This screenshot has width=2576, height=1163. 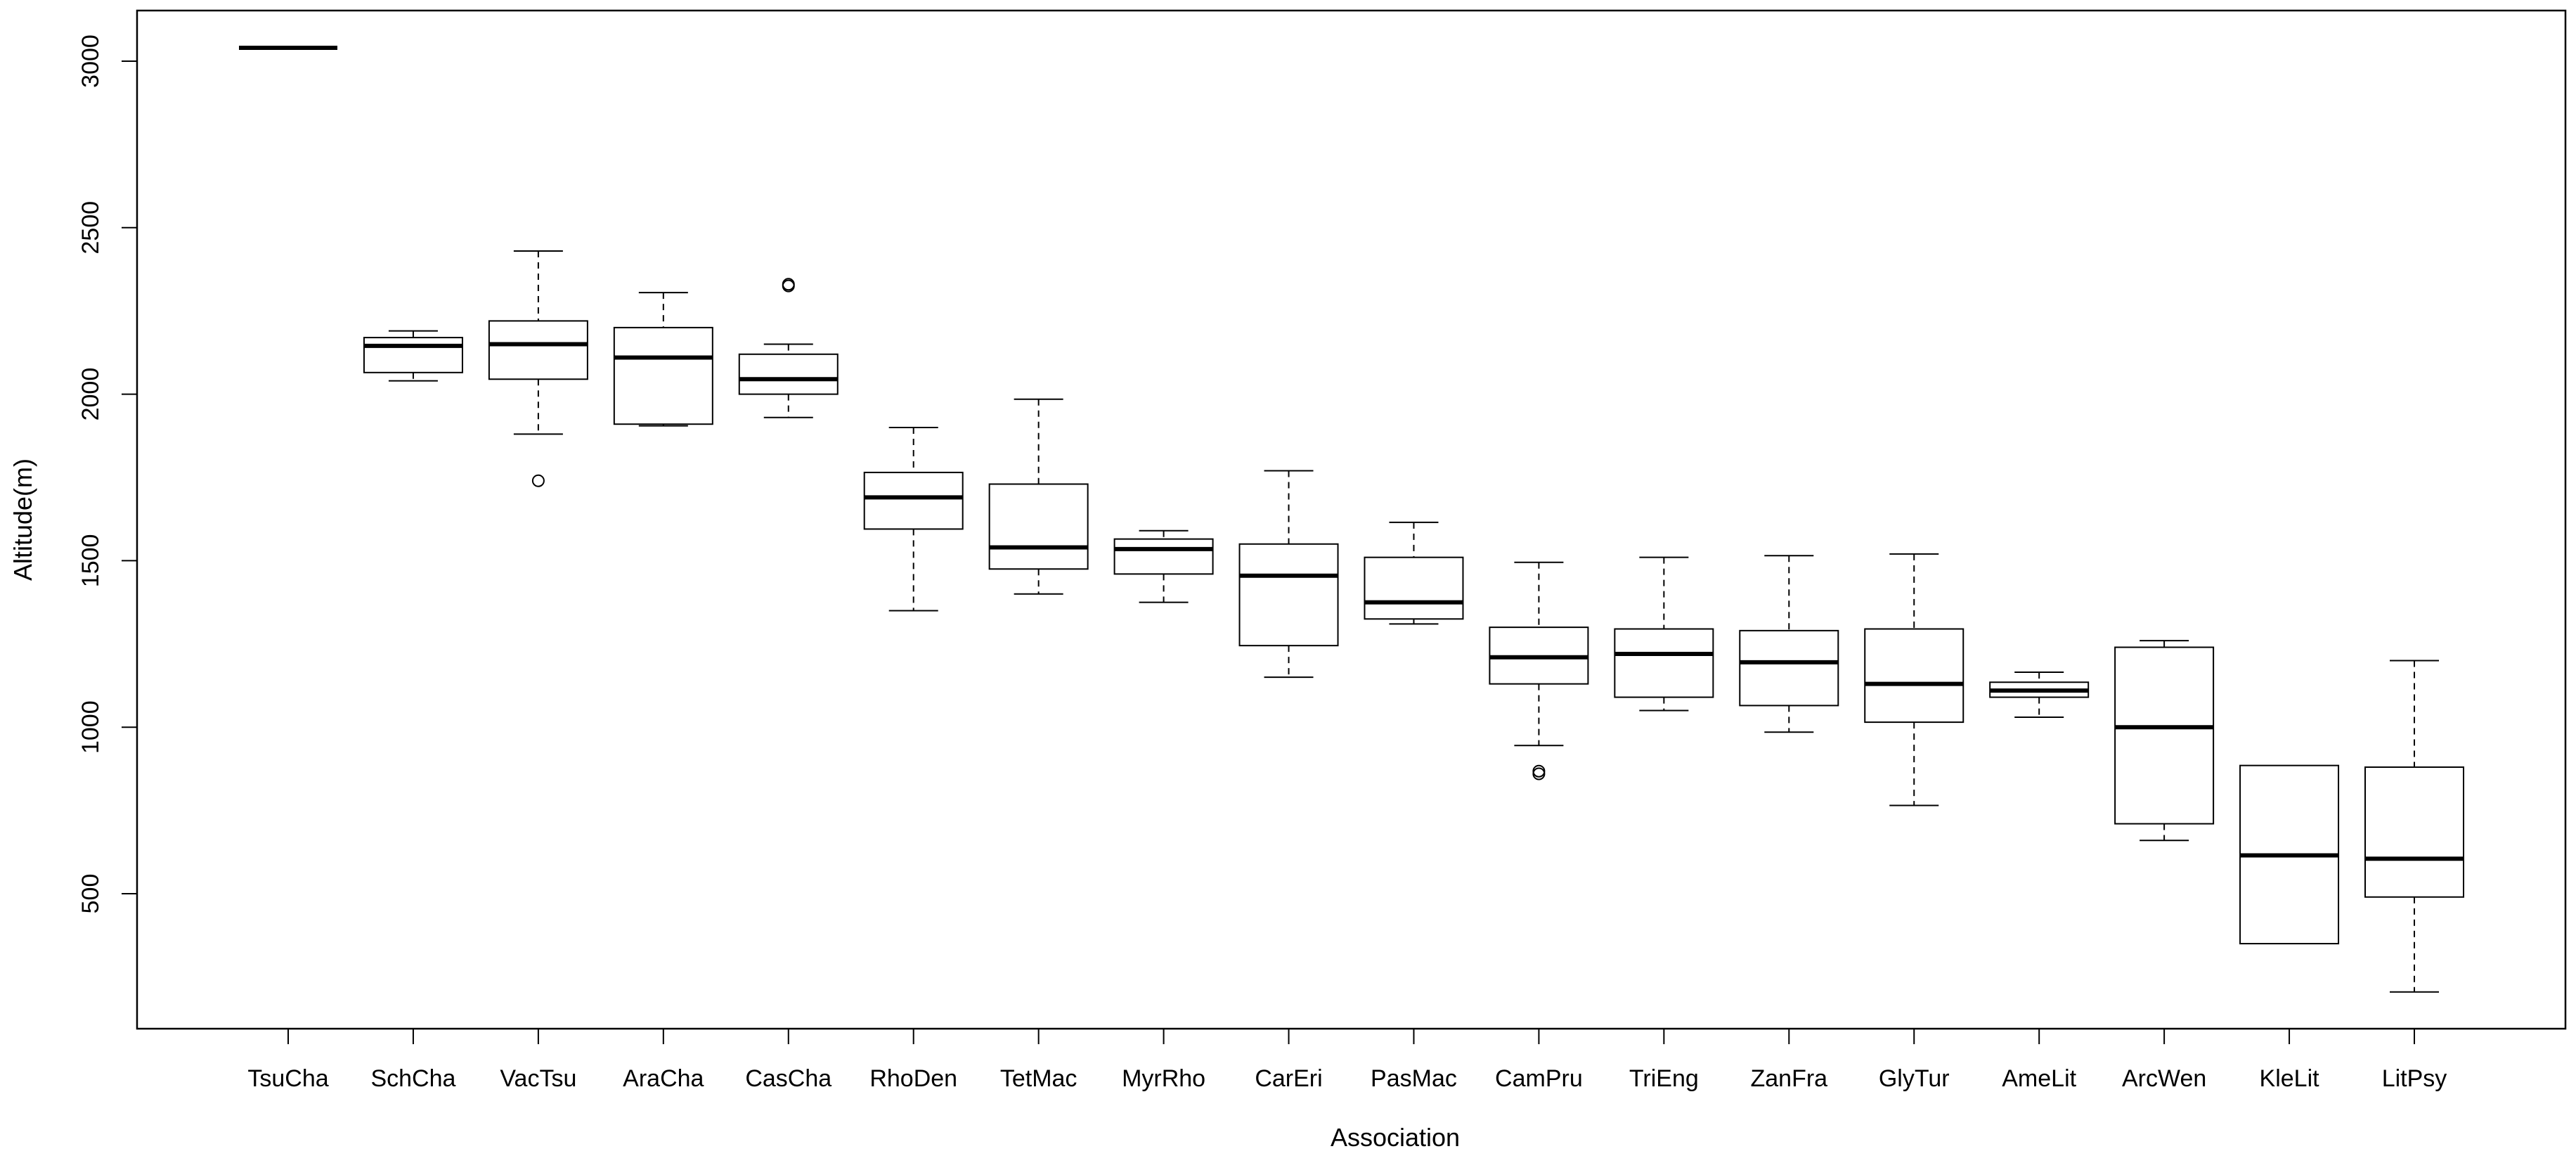 What do you see at coordinates (287, 1078) in the screenshot?
I see `x-tick-label: TsuCha` at bounding box center [287, 1078].